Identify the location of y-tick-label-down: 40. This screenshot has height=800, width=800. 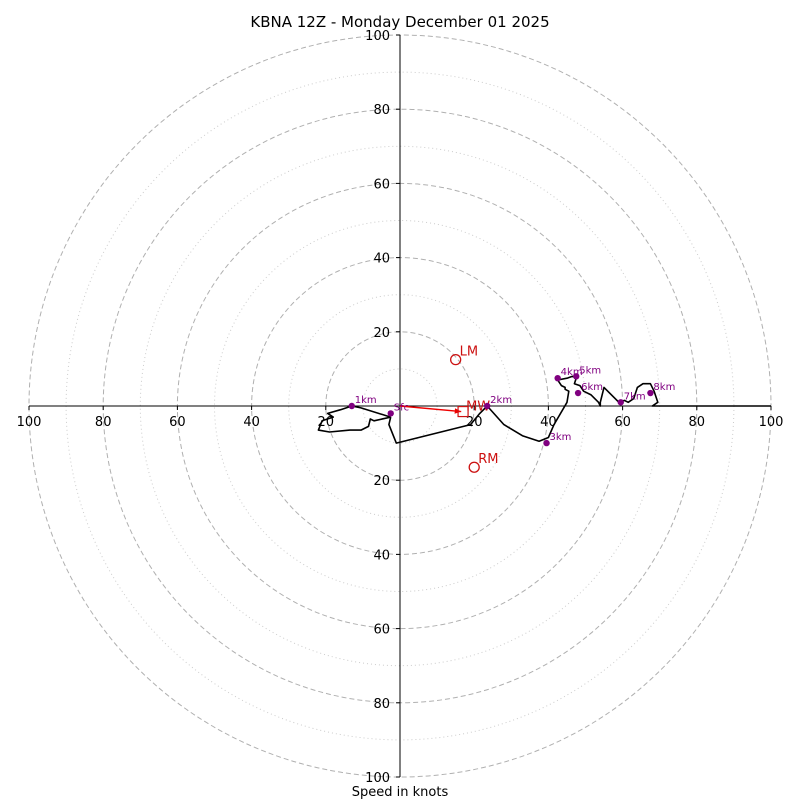
(381, 555).